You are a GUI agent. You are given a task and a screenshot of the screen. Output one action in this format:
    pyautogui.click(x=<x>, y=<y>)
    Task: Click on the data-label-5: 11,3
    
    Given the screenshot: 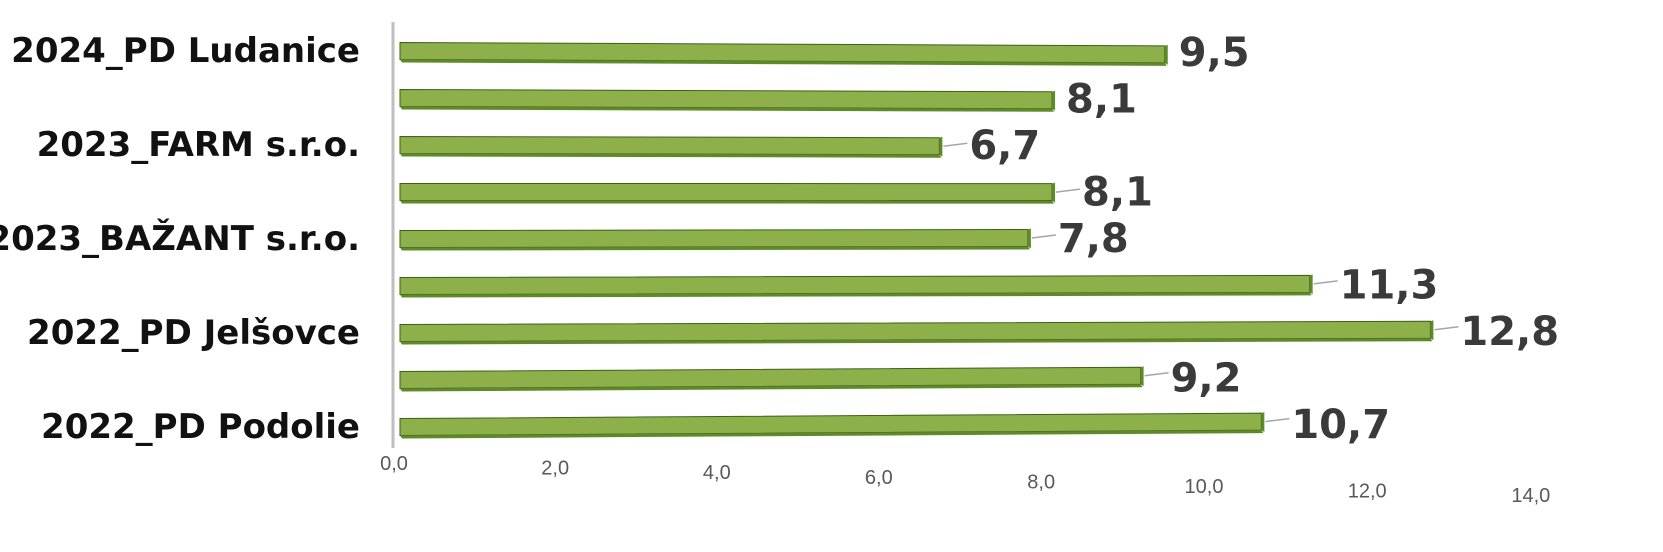 What is the action you would take?
    pyautogui.click(x=1389, y=285)
    